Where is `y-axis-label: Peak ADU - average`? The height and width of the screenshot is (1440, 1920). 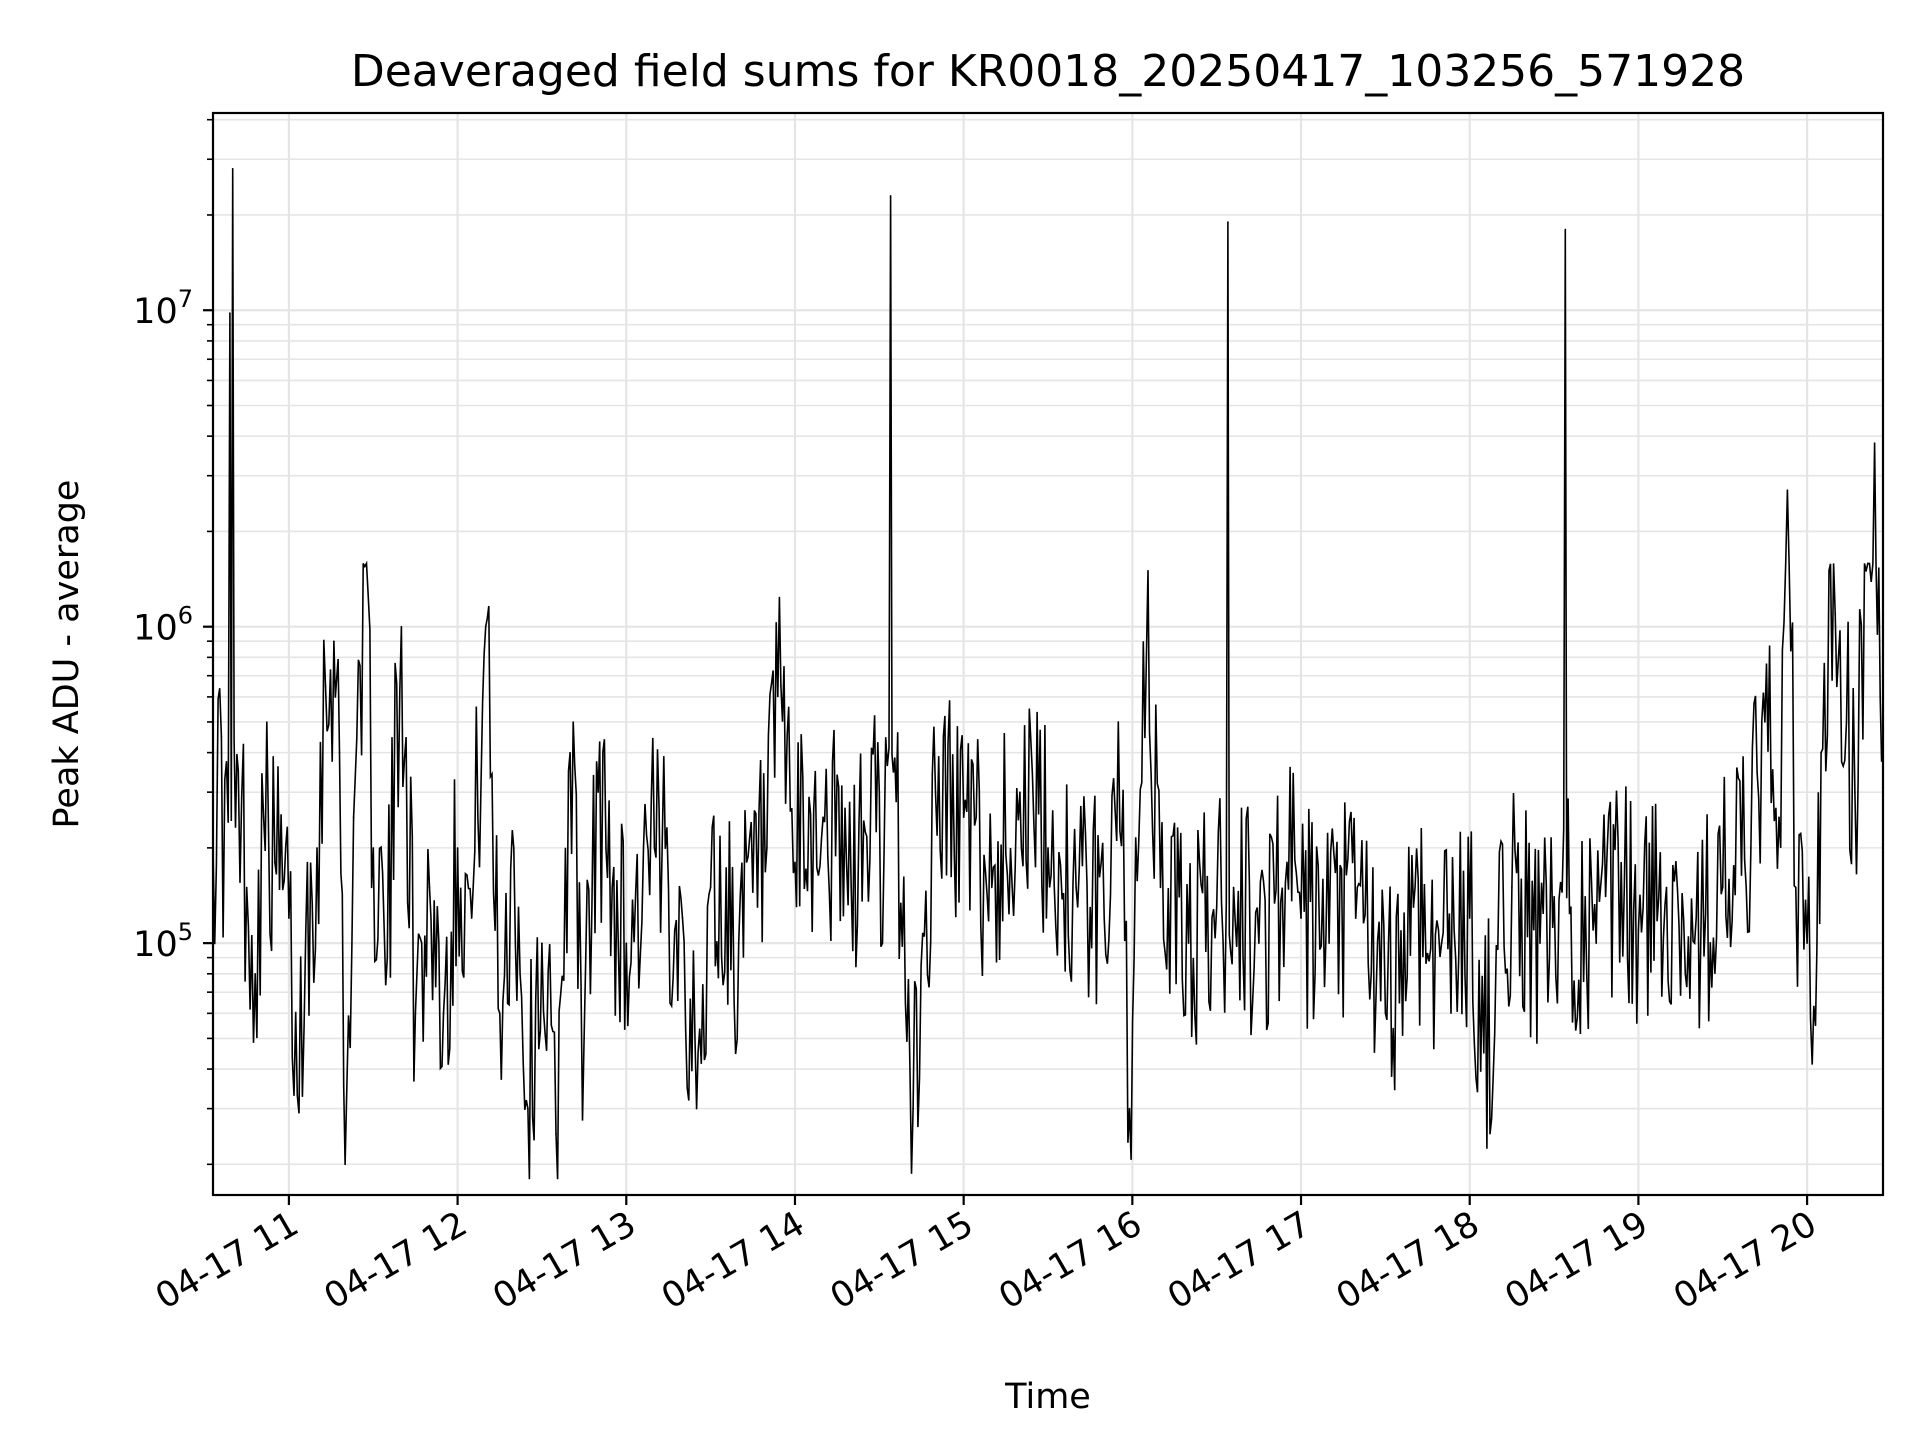
y-axis-label: Peak ADU - average is located at coordinates (67, 654).